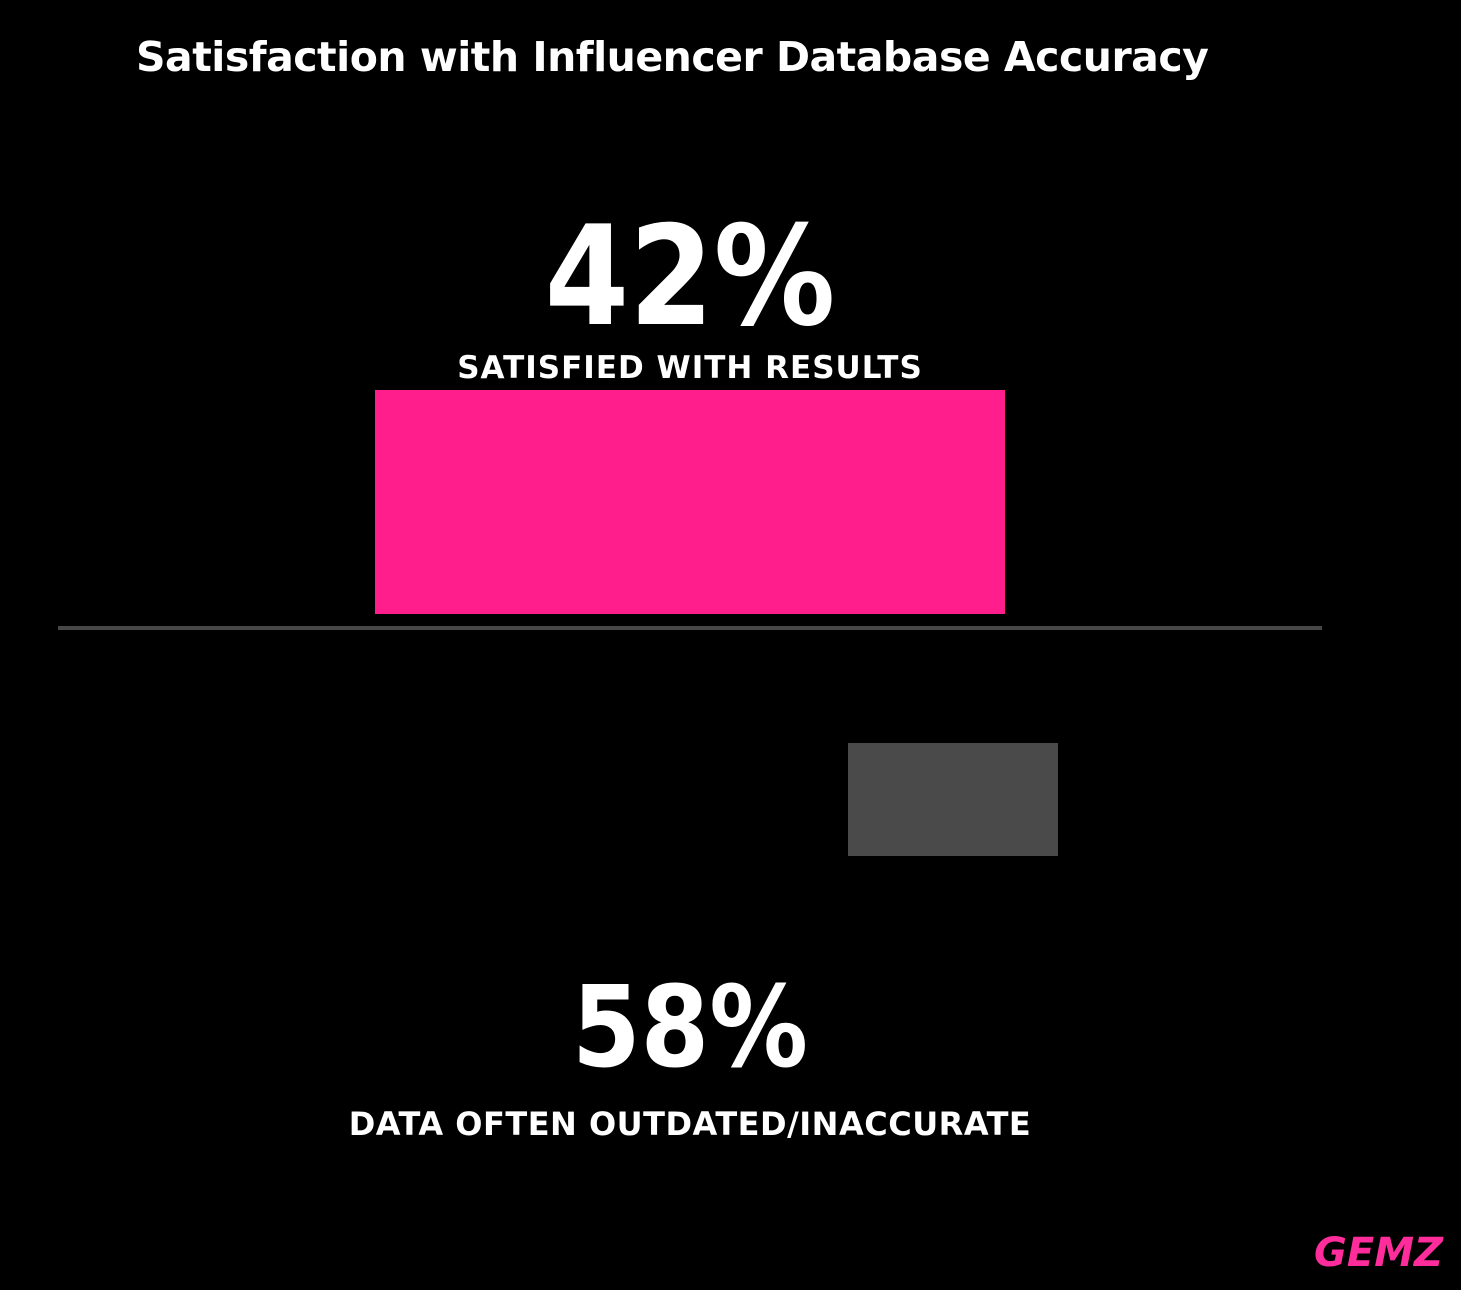 This screenshot has height=1290, width=1461. What do you see at coordinates (690, 276) in the screenshot?
I see `satisfied-value: 42%` at bounding box center [690, 276].